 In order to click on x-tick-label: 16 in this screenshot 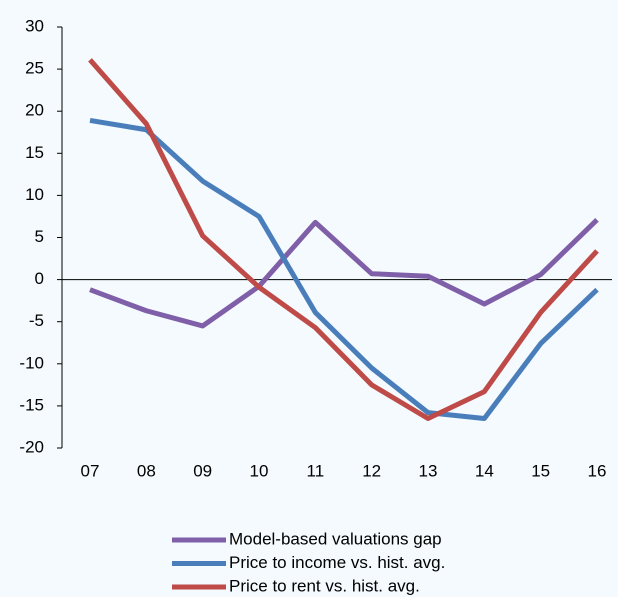, I will do `click(597, 470)`.